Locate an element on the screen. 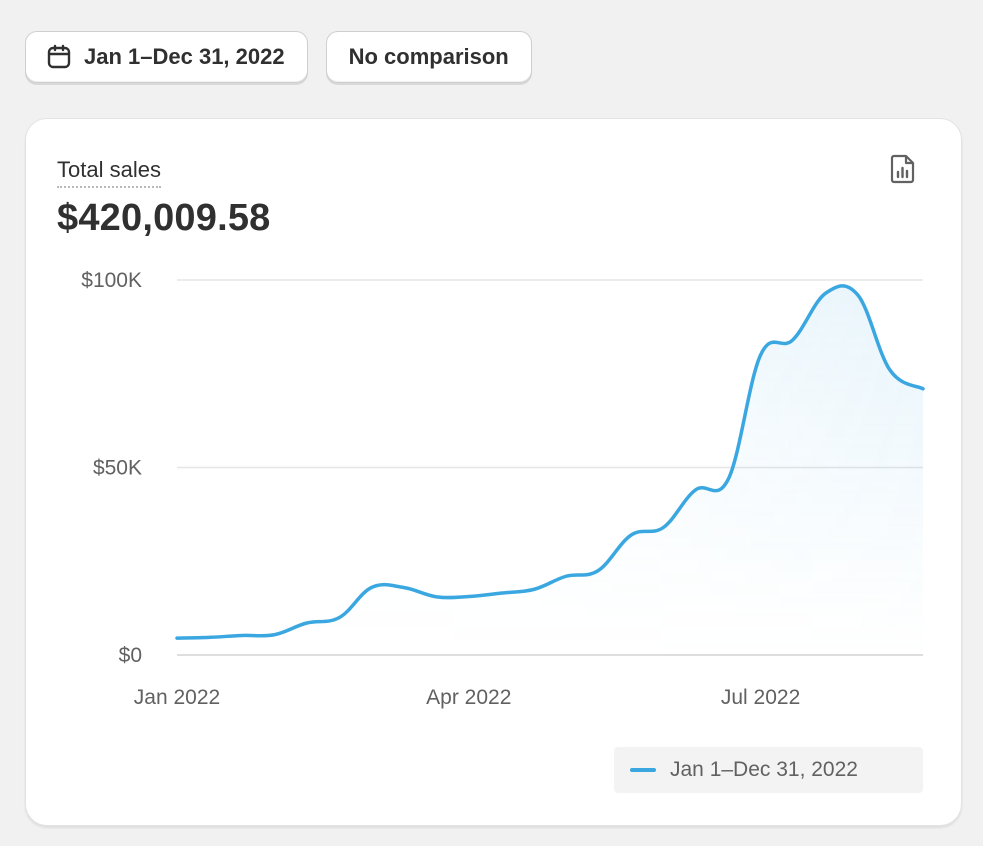 This screenshot has height=846, width=983. legend-label: Jan 1–Dec 31, 2022 is located at coordinates (764, 769).